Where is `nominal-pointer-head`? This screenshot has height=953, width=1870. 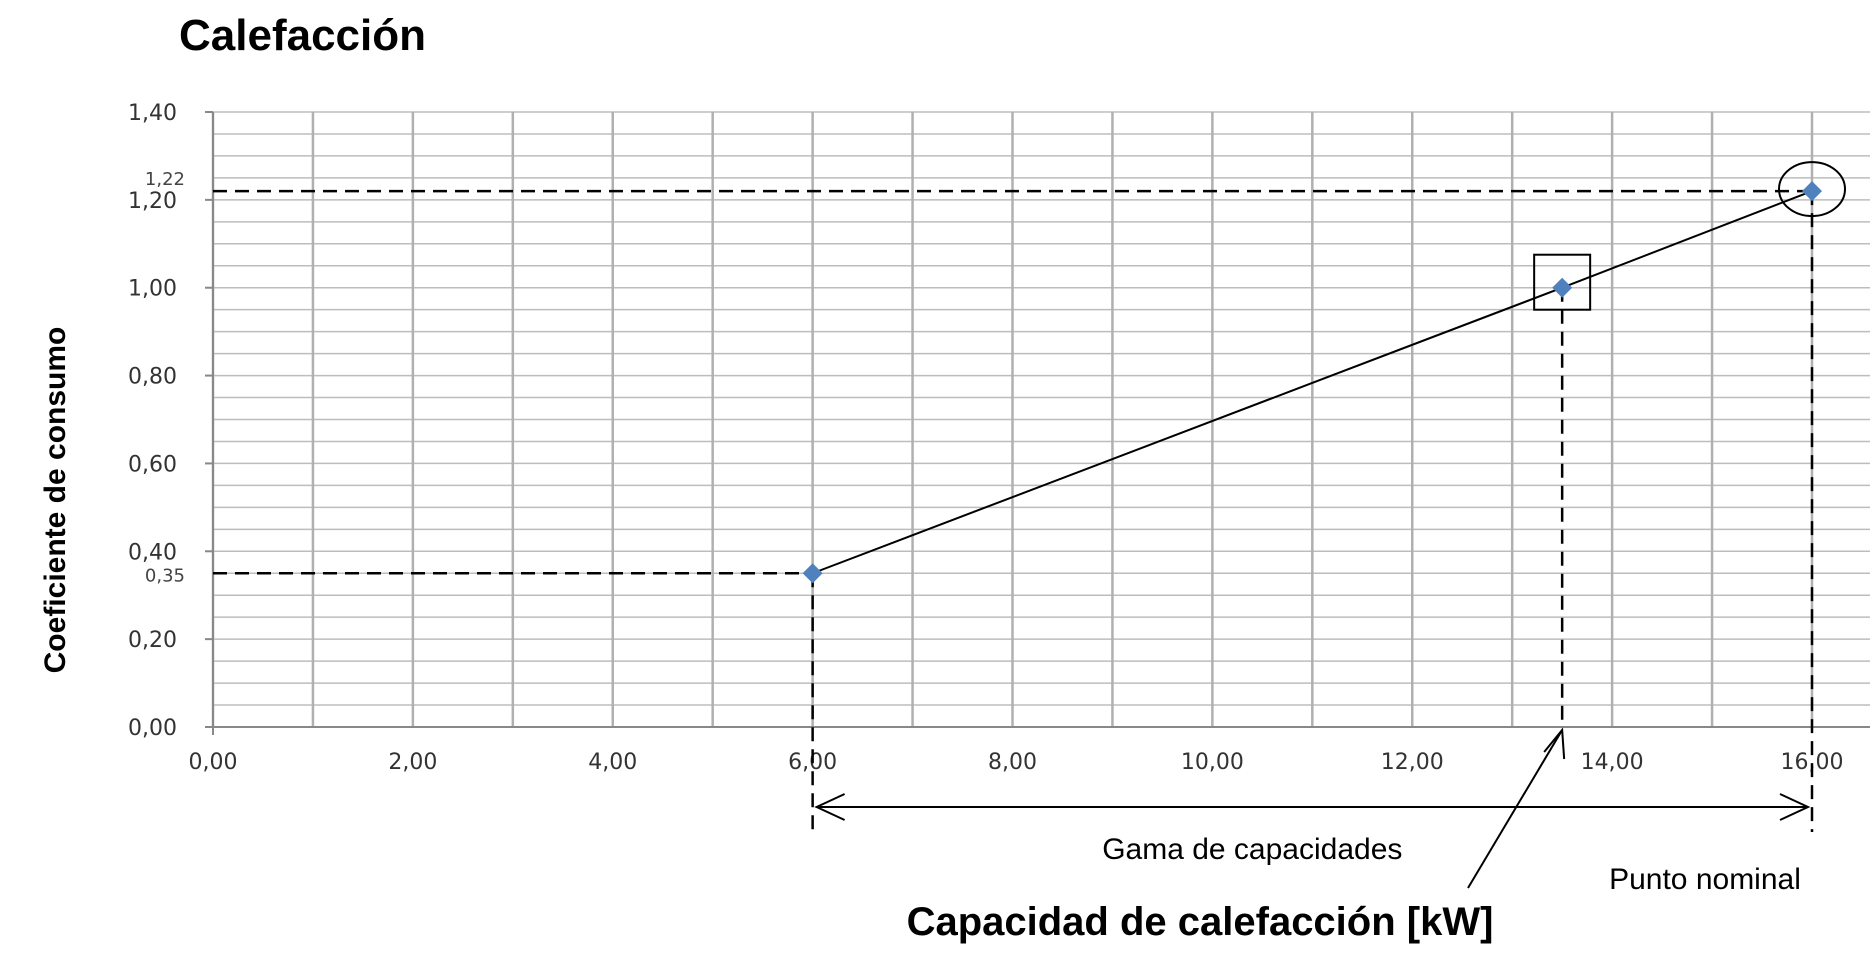 nominal-pointer-head is located at coordinates (1554, 743).